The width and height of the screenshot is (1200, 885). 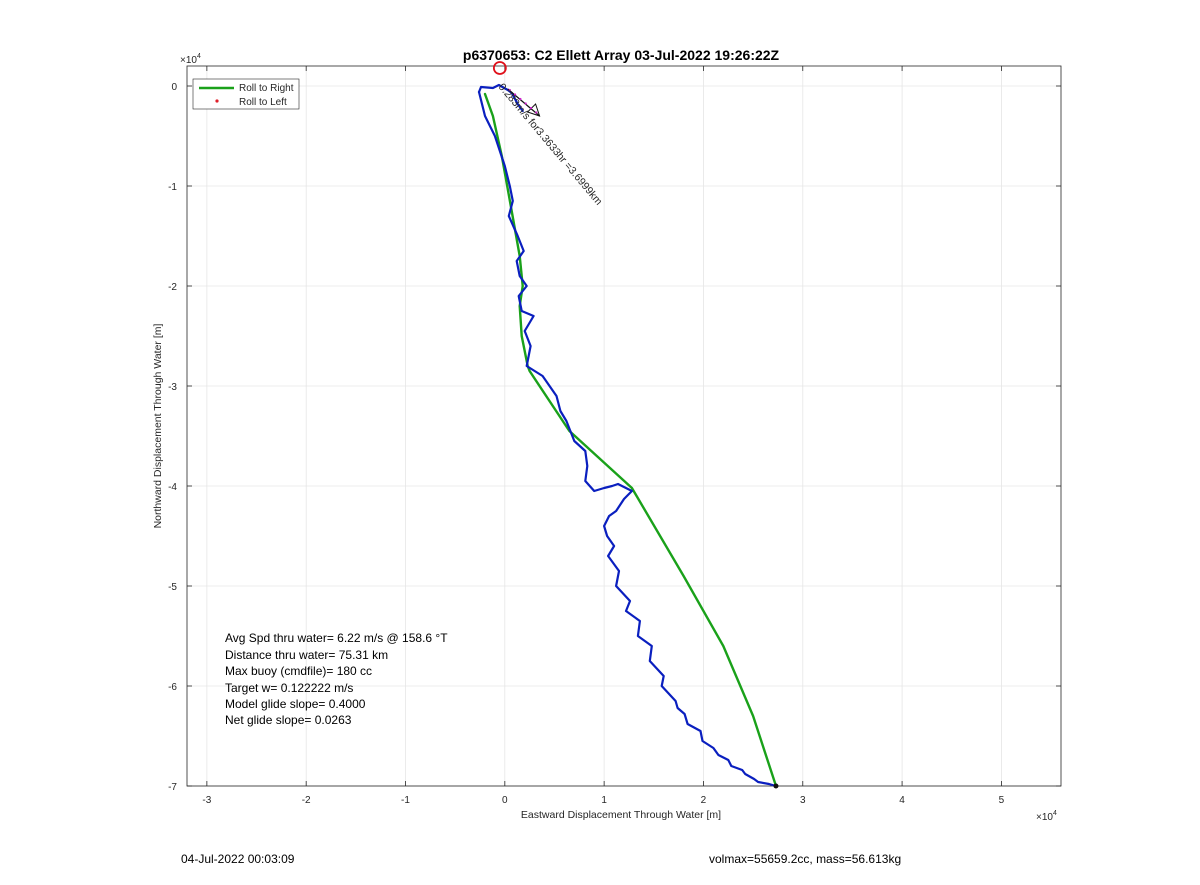 What do you see at coordinates (336, 638) in the screenshot?
I see `stats-avg-speed: Avg Spd thru water= 6.22 m/s @ 158.6 °T` at bounding box center [336, 638].